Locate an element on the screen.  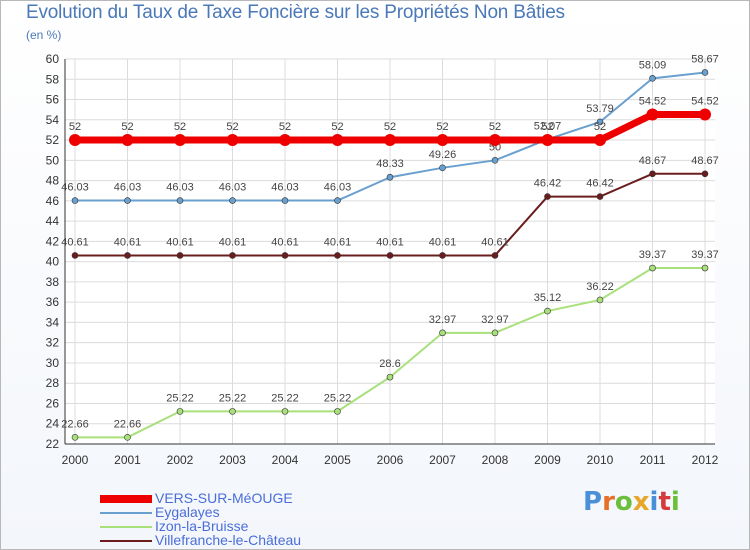
y-tick-label: 42 is located at coordinates (53, 241).